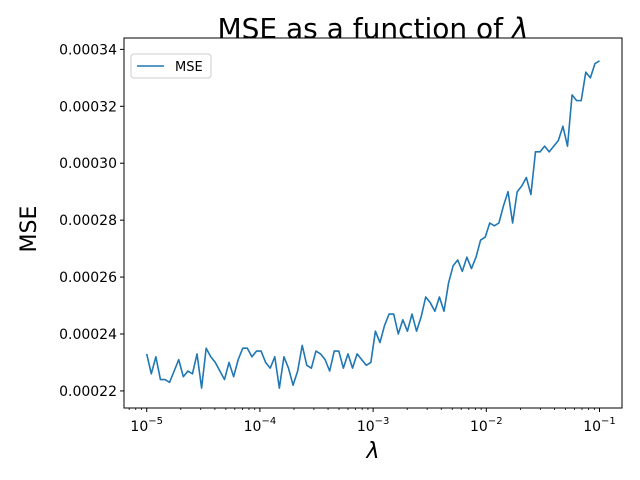 This screenshot has height=480, width=640. What do you see at coordinates (382, 421) in the screenshot?
I see `x-tick-exponent: −3` at bounding box center [382, 421].